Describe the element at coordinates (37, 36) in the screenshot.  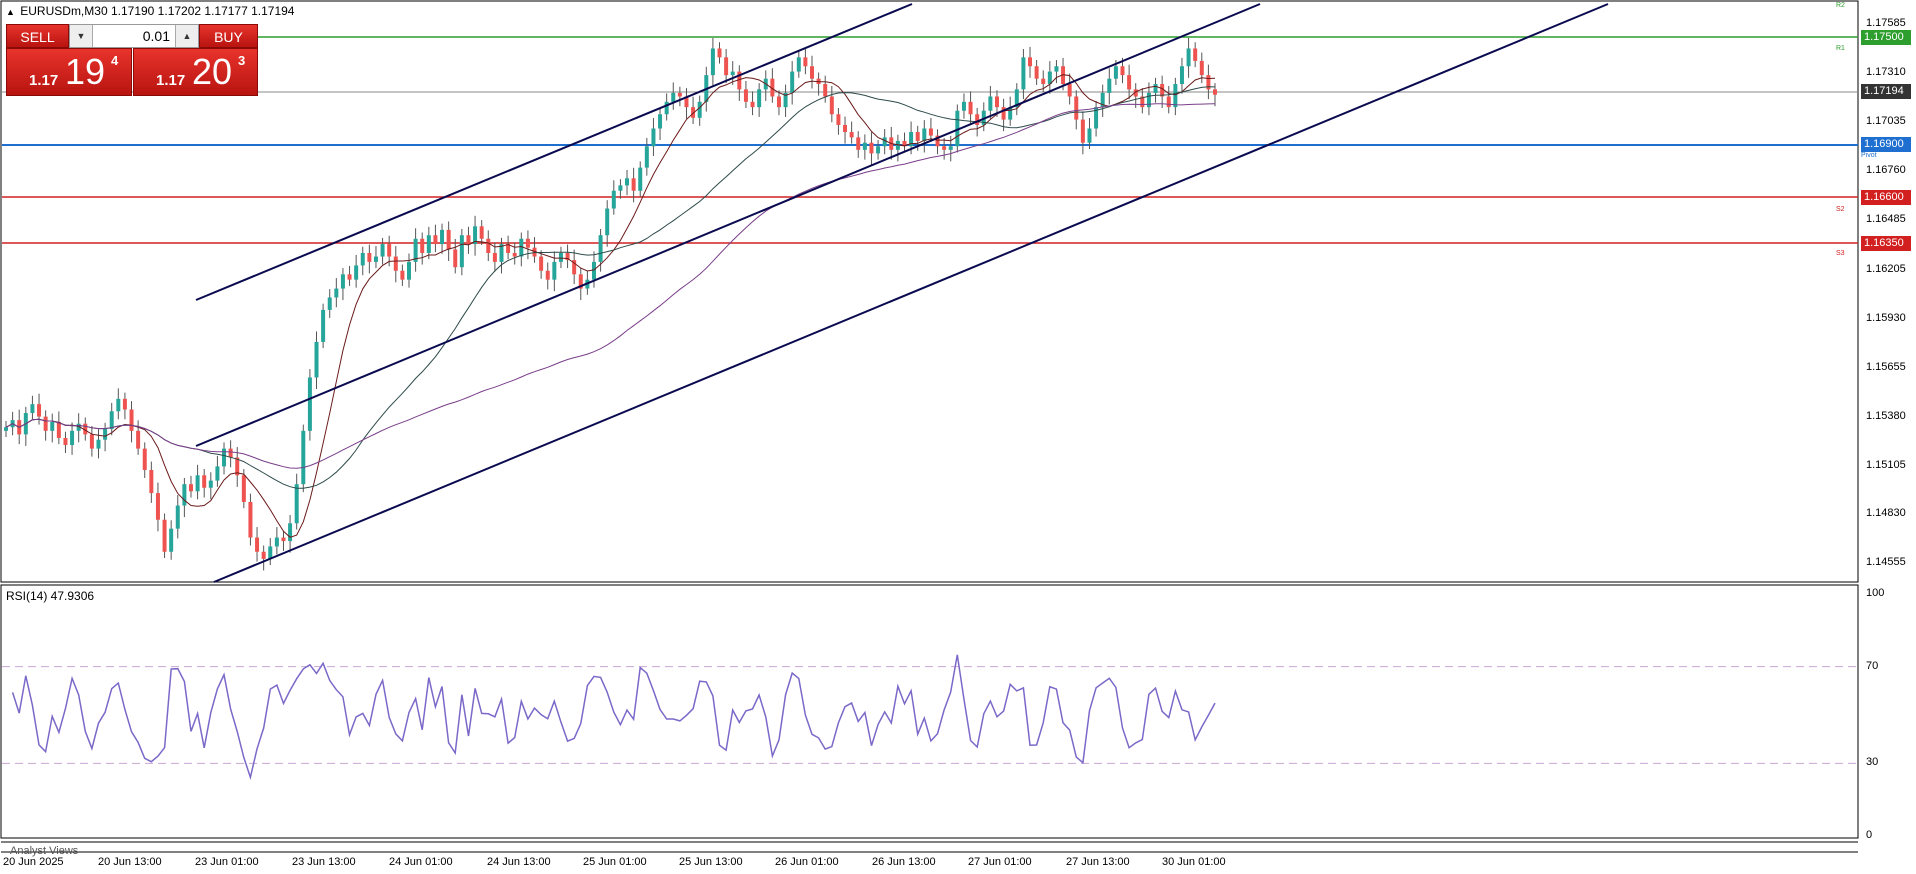
I see `sell-button: SELL` at that location.